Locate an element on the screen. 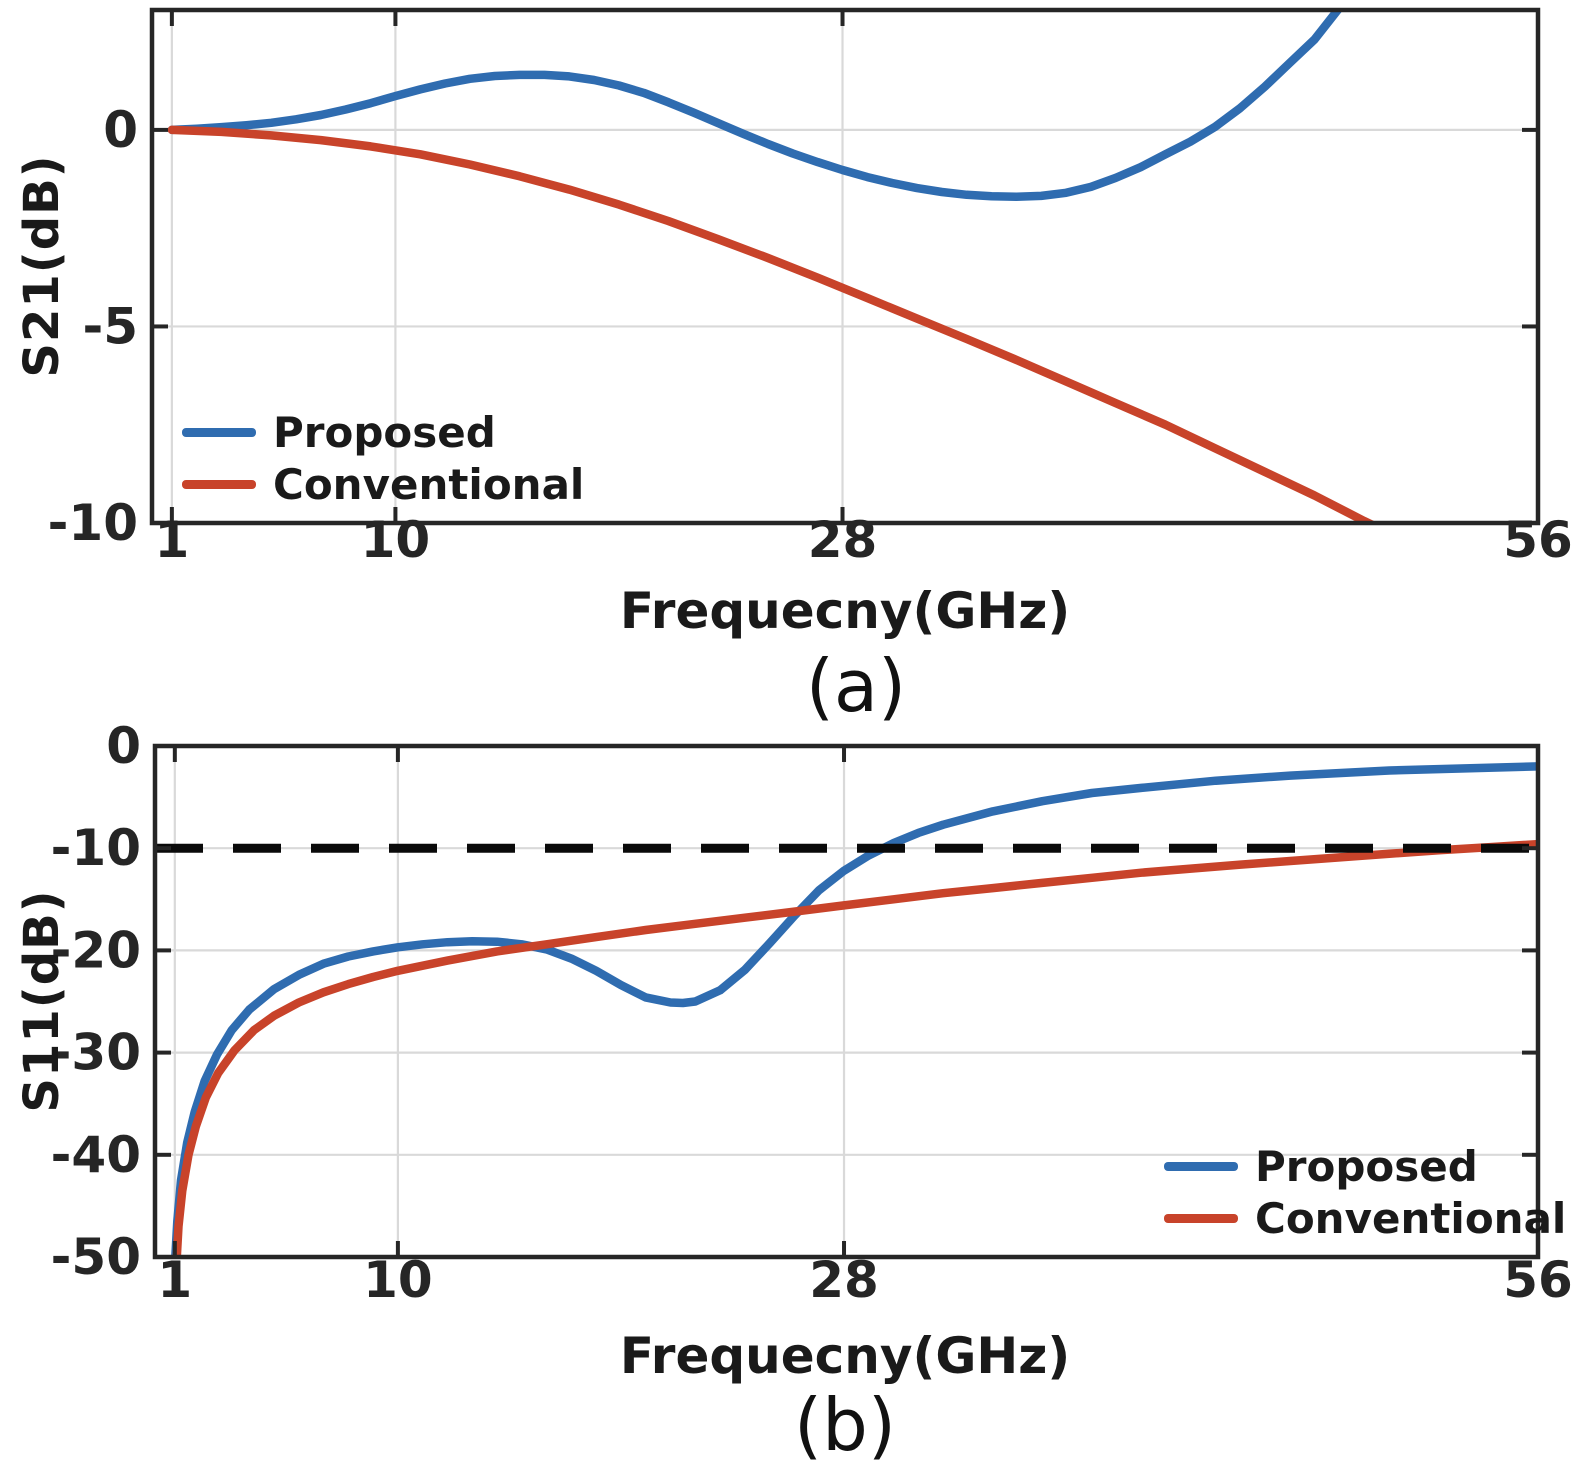 The width and height of the screenshot is (1575, 1465). subfigure-a-caption: (a) is located at coordinates (856, 686).